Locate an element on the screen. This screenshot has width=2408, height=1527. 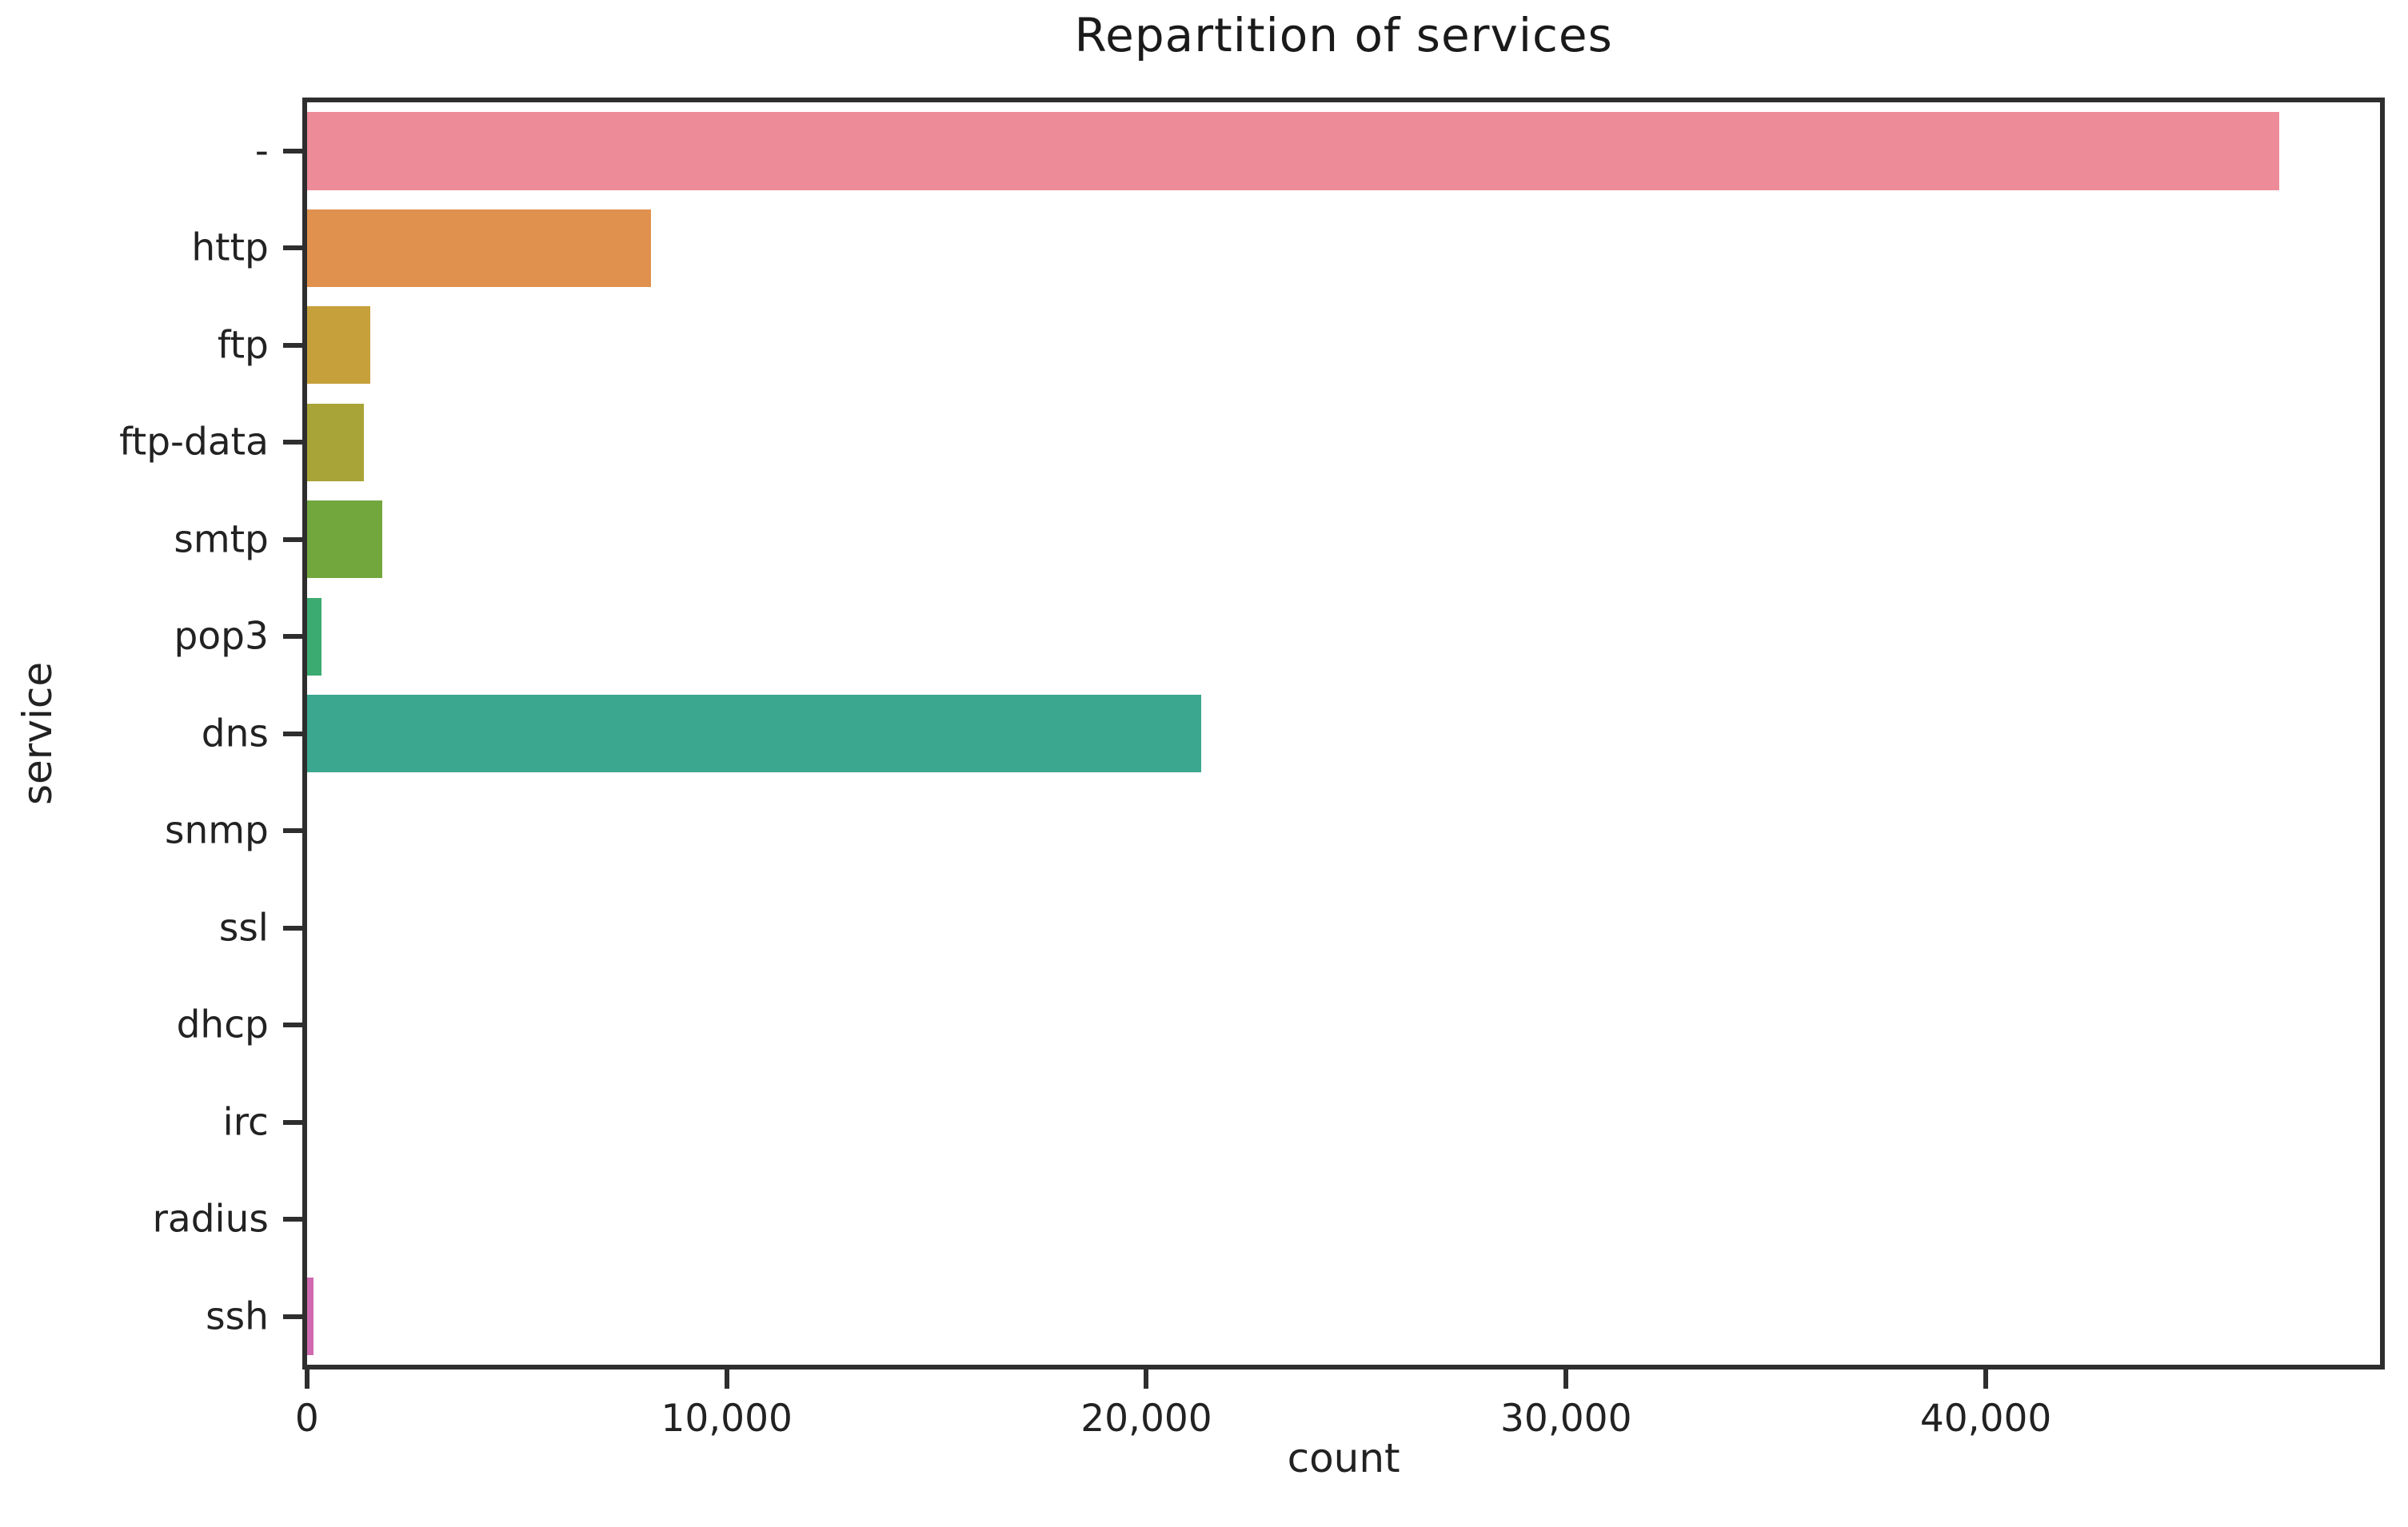
y-category-label-dash: - is located at coordinates (261, 151).